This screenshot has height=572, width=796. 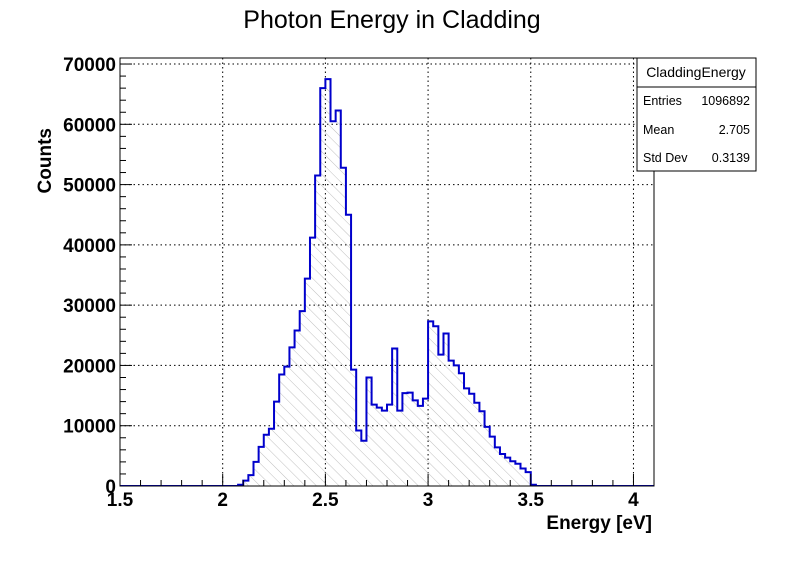 I want to click on y-axis-title: Counts, so click(x=45, y=160).